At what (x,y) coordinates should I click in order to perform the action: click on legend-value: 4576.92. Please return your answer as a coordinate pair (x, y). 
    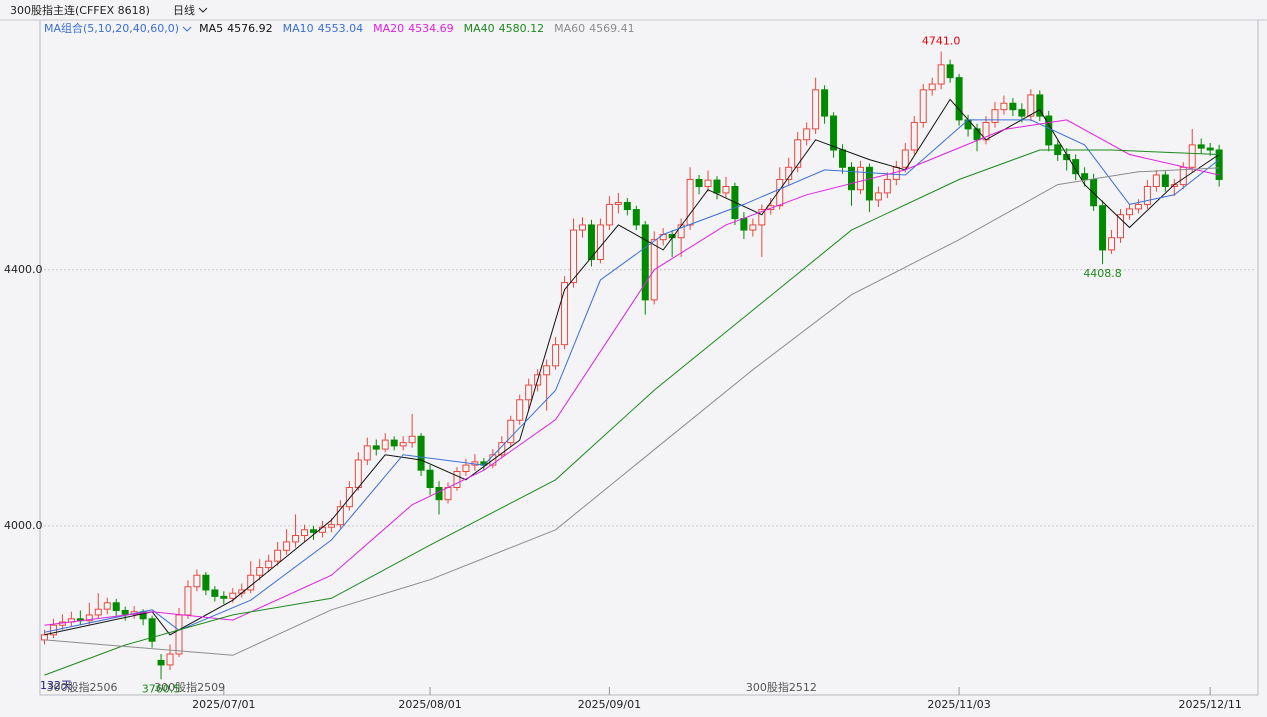
    Looking at the image, I should click on (250, 28).